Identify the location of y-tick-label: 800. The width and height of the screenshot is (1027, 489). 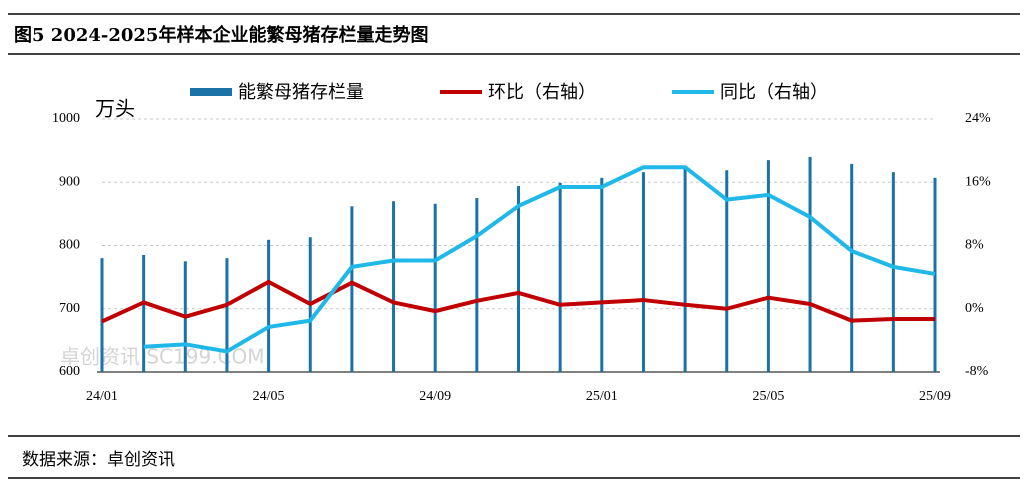
(69, 245).